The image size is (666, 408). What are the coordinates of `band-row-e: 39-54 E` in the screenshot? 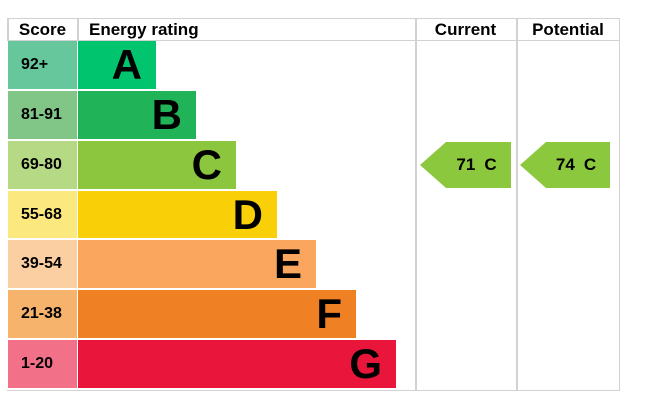 It's located at (313, 265).